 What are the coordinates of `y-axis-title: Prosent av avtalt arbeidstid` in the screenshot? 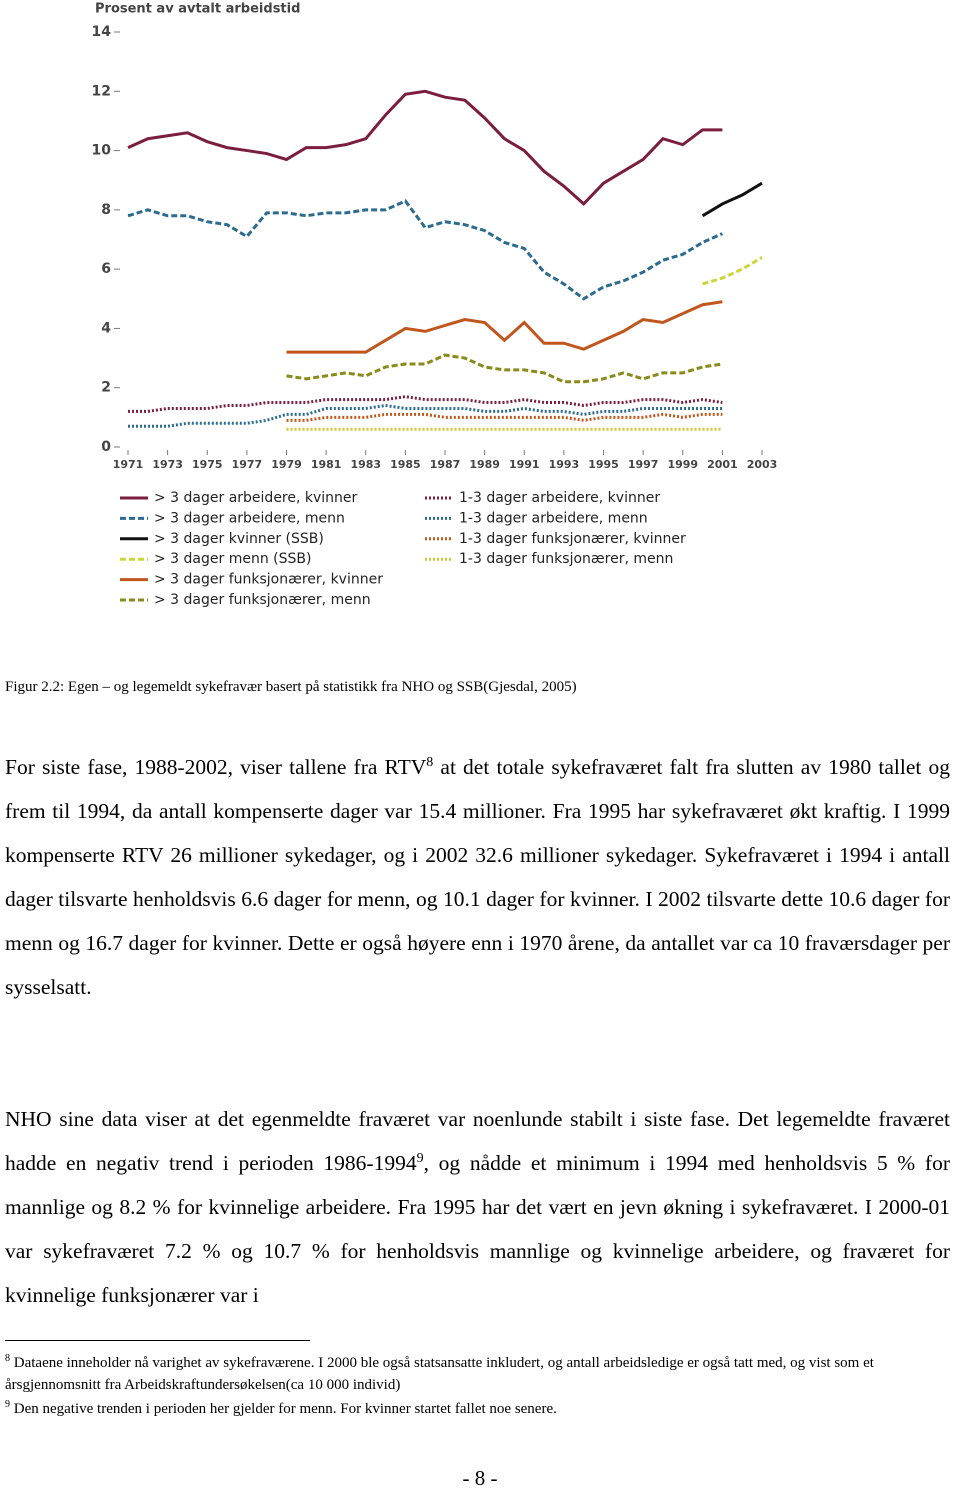 It's located at (197, 9).